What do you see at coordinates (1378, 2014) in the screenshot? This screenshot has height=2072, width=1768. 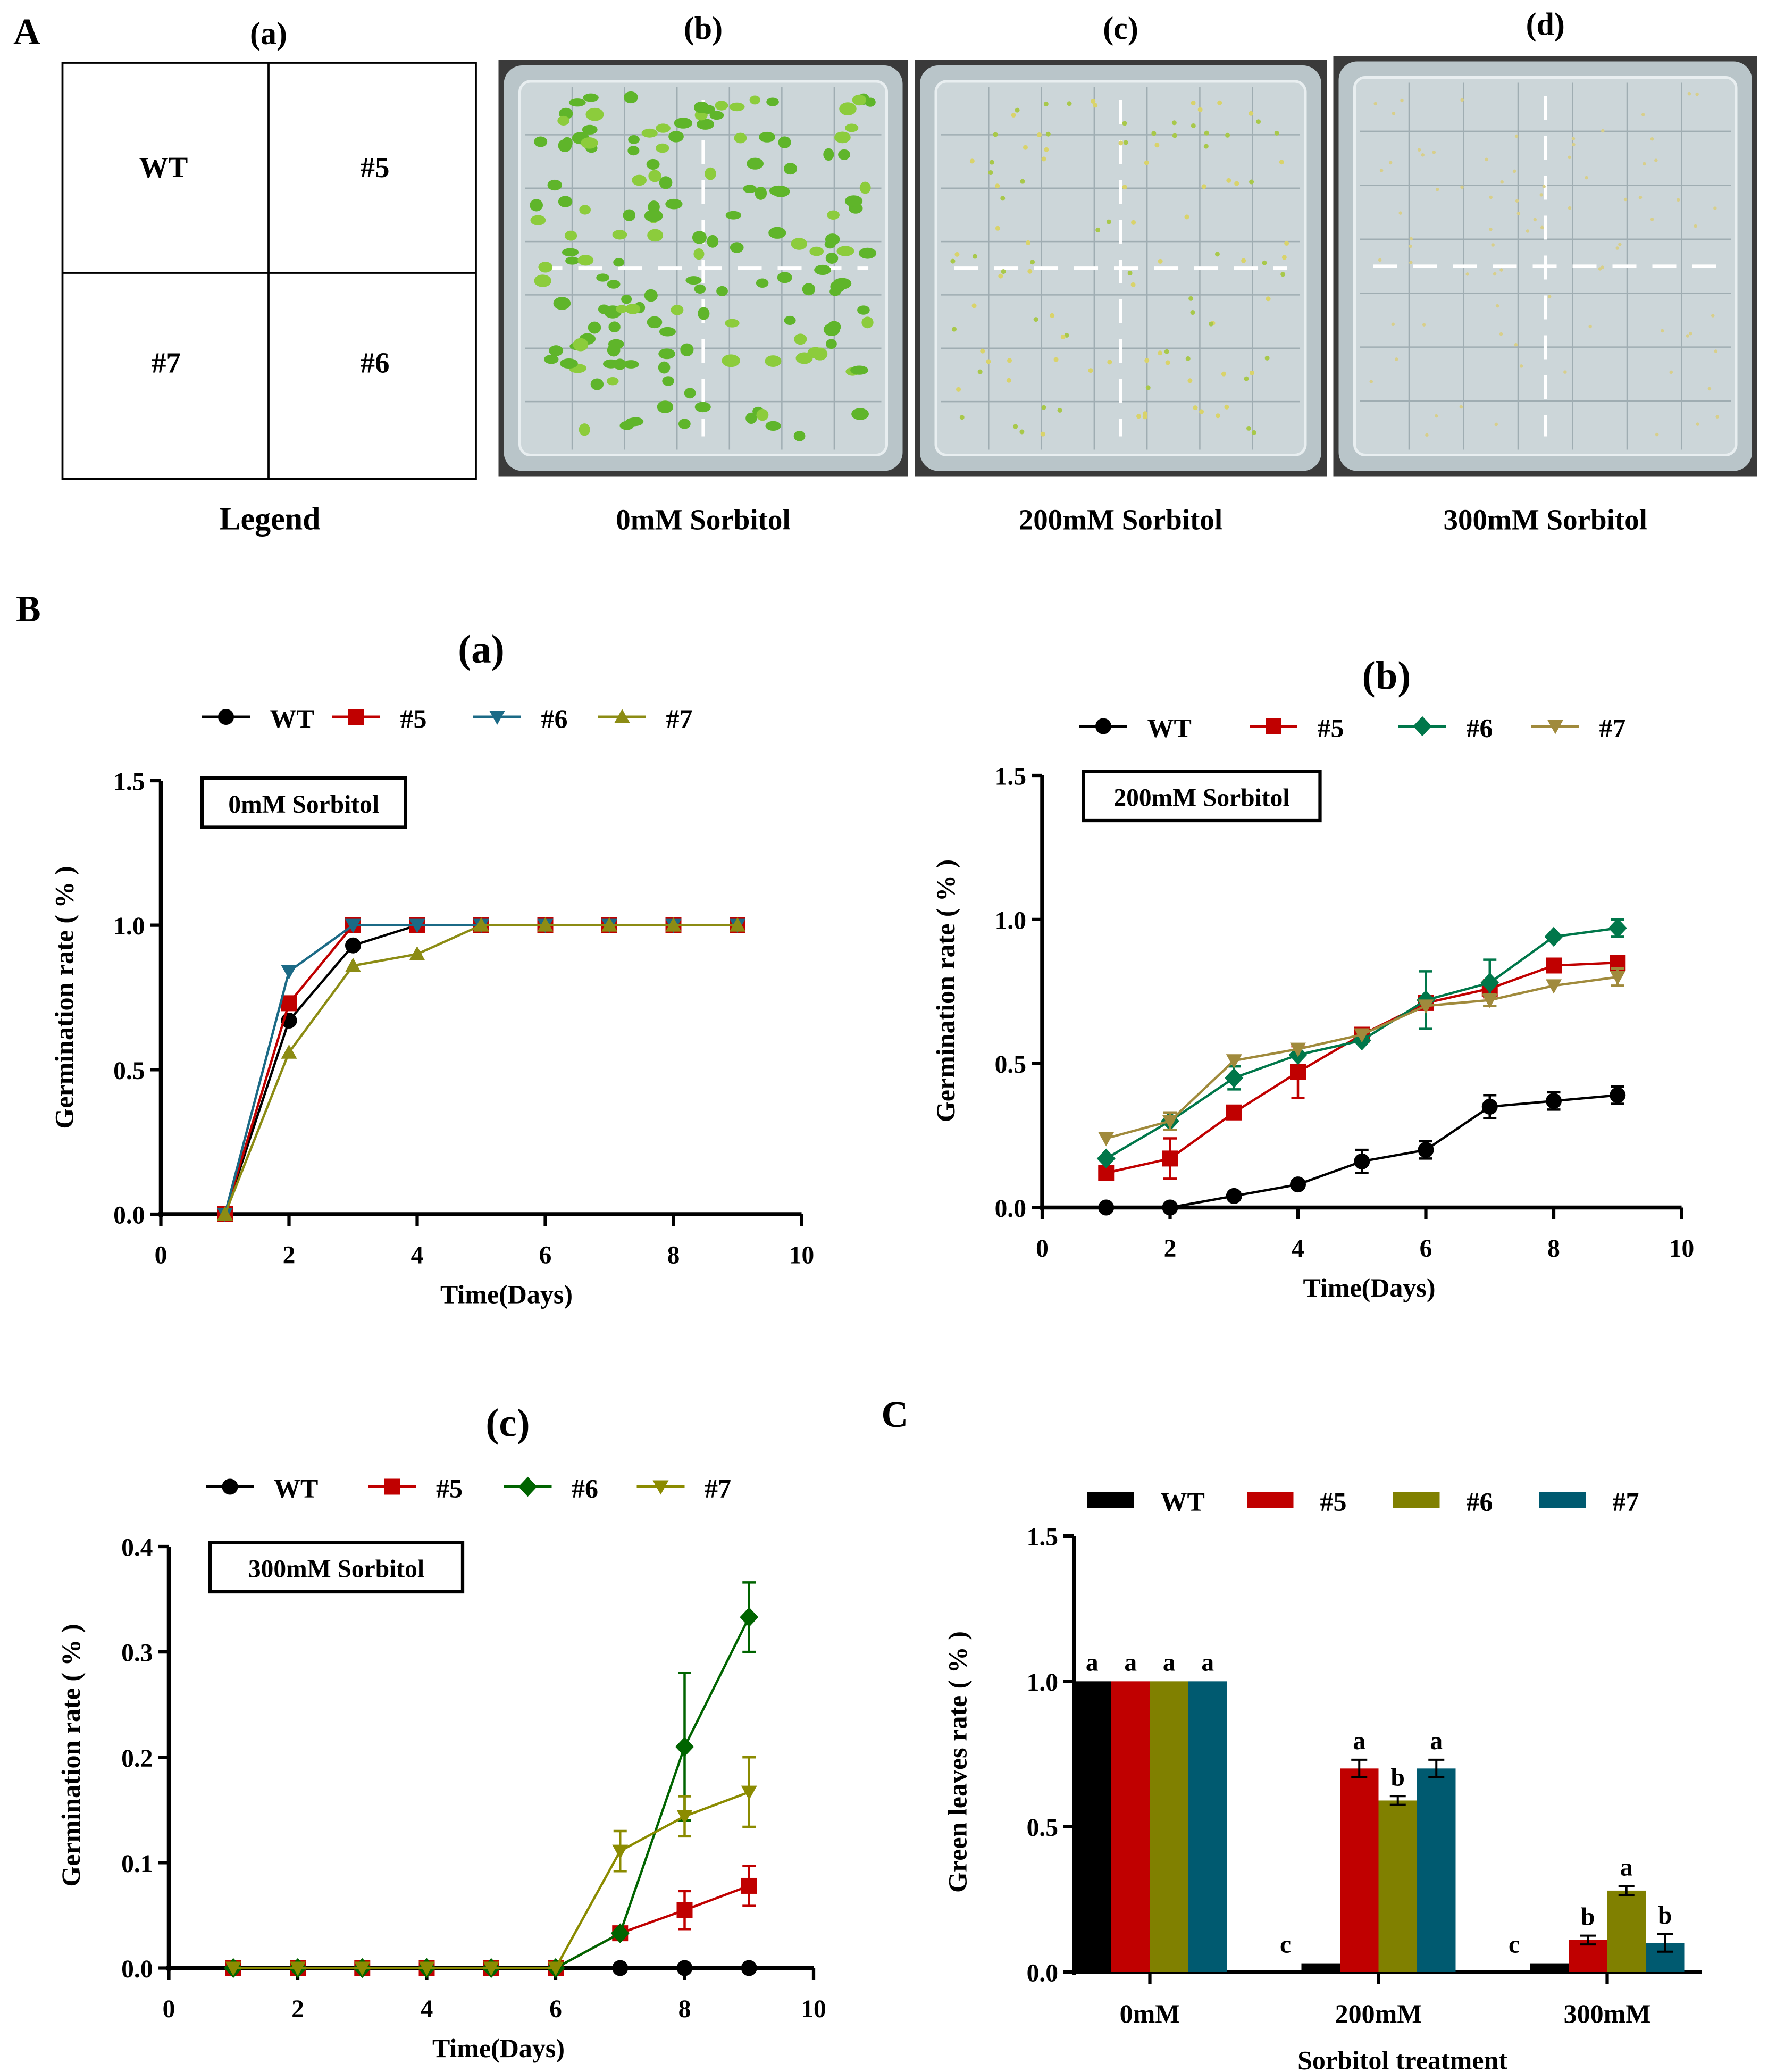 I see `x-tick-label: 200mM` at bounding box center [1378, 2014].